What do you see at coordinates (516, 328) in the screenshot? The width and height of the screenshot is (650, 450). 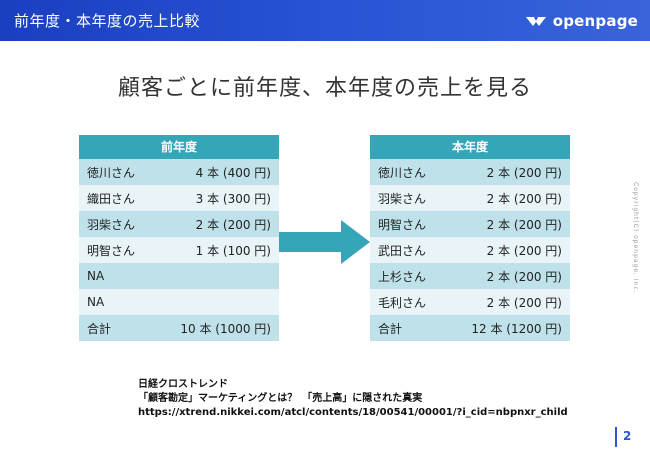 I see `total-value: 12 本 (1200 円)` at bounding box center [516, 328].